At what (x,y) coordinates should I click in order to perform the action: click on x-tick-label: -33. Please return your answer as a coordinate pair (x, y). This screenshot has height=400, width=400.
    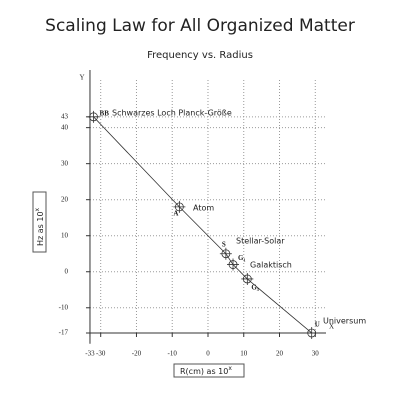
    Looking at the image, I should click on (90, 354).